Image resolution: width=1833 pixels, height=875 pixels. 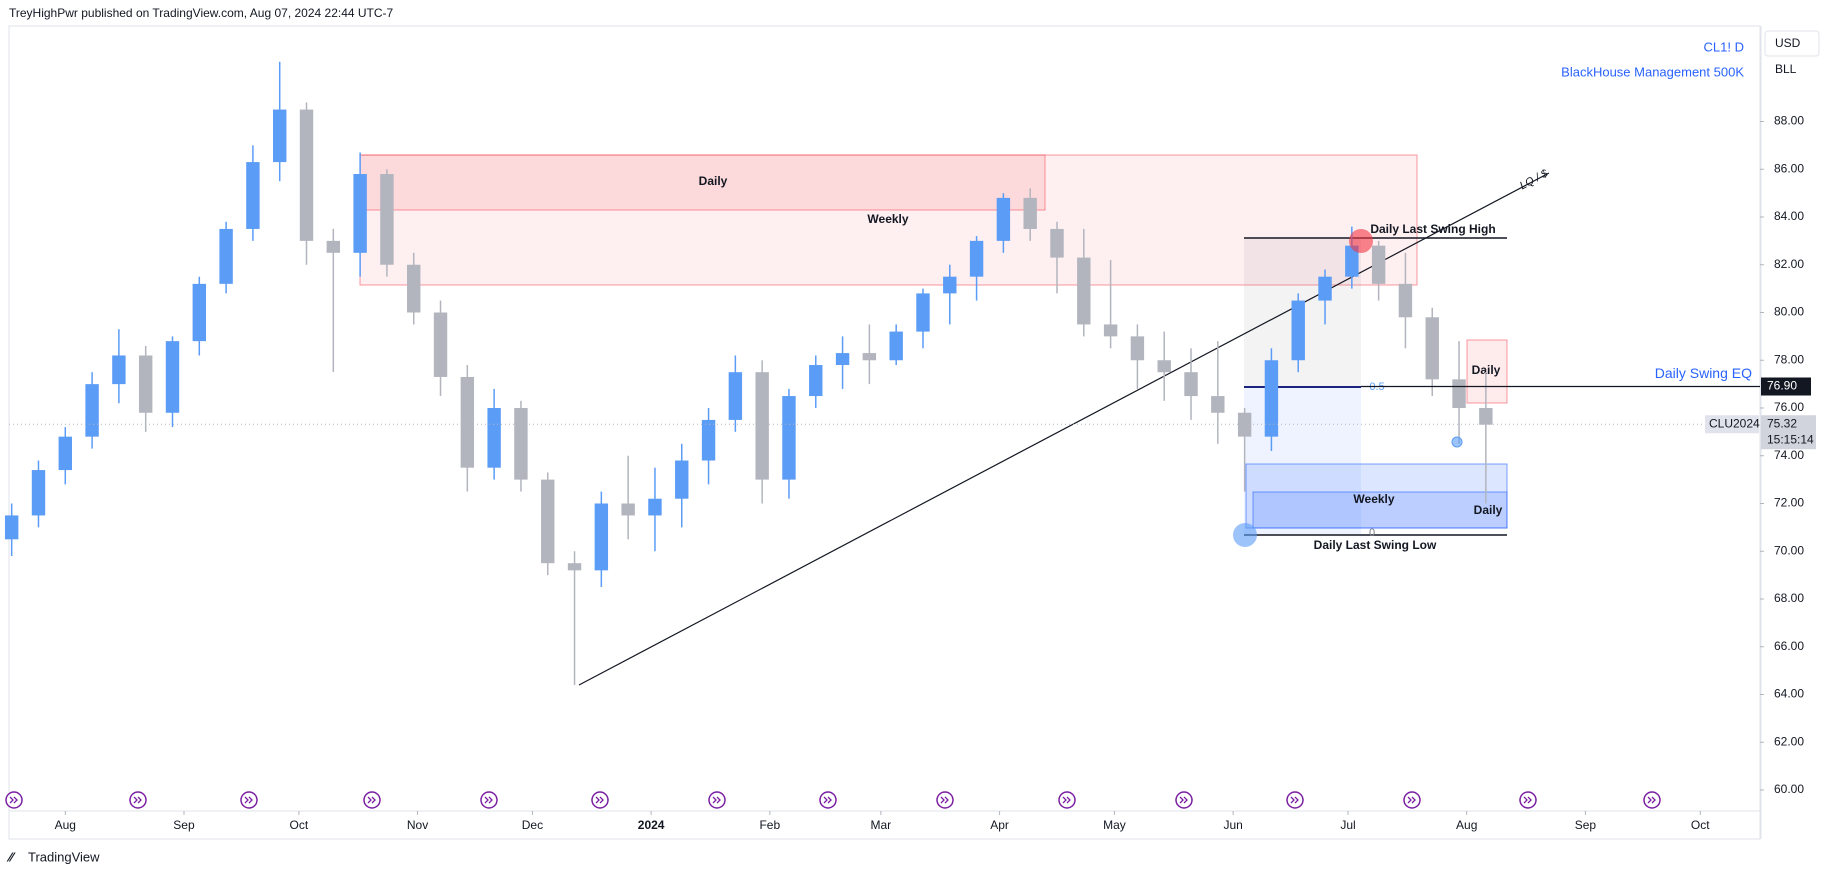 What do you see at coordinates (1782, 423) in the screenshot?
I see `last-price-label: 75.32` at bounding box center [1782, 423].